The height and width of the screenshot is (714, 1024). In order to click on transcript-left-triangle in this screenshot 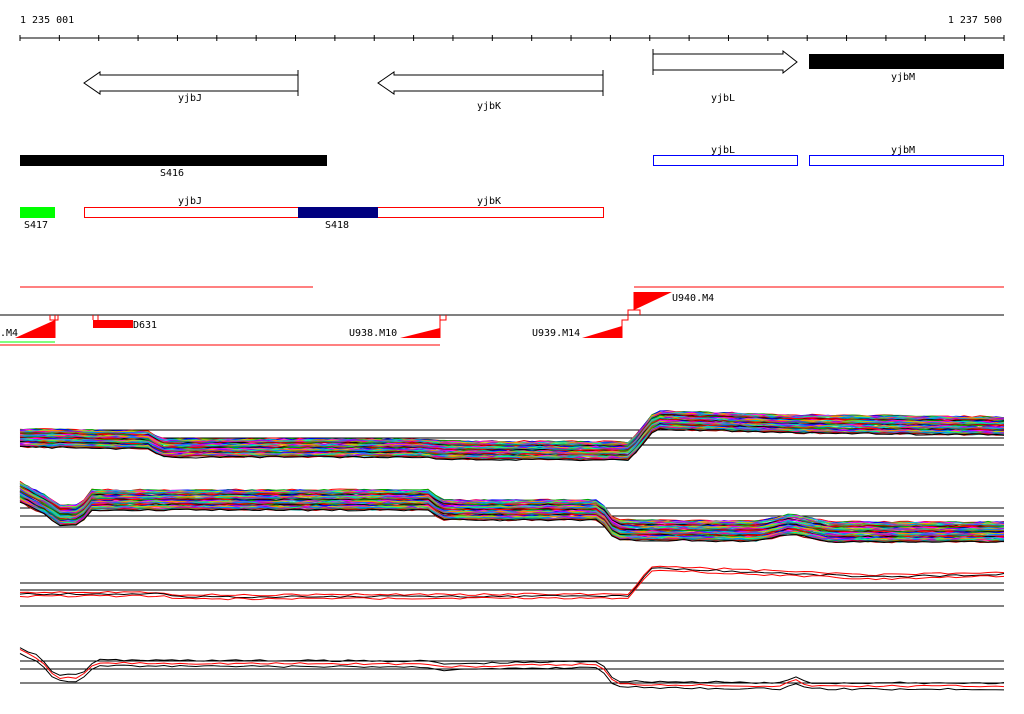, I will do `click(35, 329)`.